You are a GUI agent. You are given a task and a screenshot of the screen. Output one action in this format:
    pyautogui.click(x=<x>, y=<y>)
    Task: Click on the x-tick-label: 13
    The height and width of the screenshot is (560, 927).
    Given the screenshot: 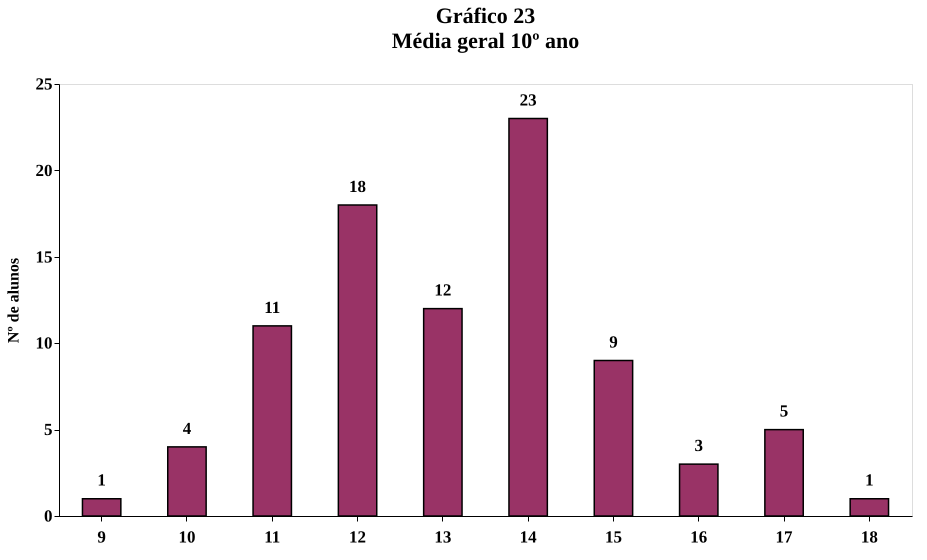 What is the action you would take?
    pyautogui.click(x=443, y=537)
    